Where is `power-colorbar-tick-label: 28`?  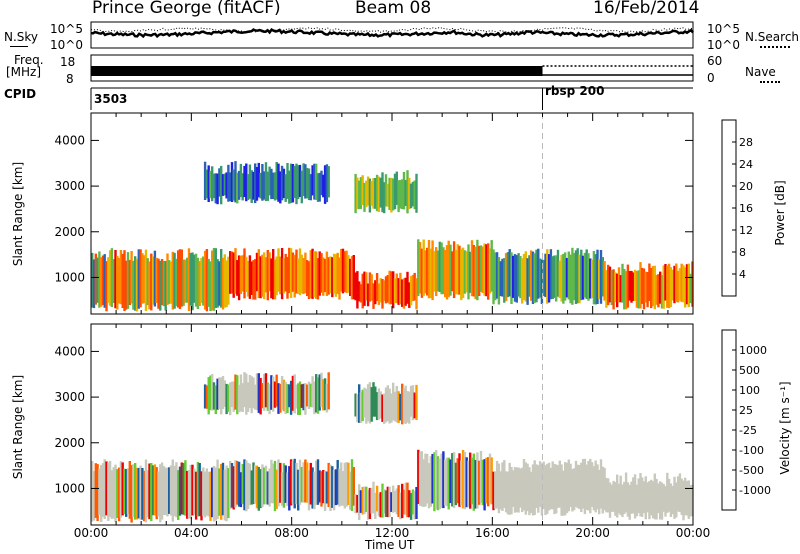
power-colorbar-tick-label: 28 is located at coordinates (746, 142).